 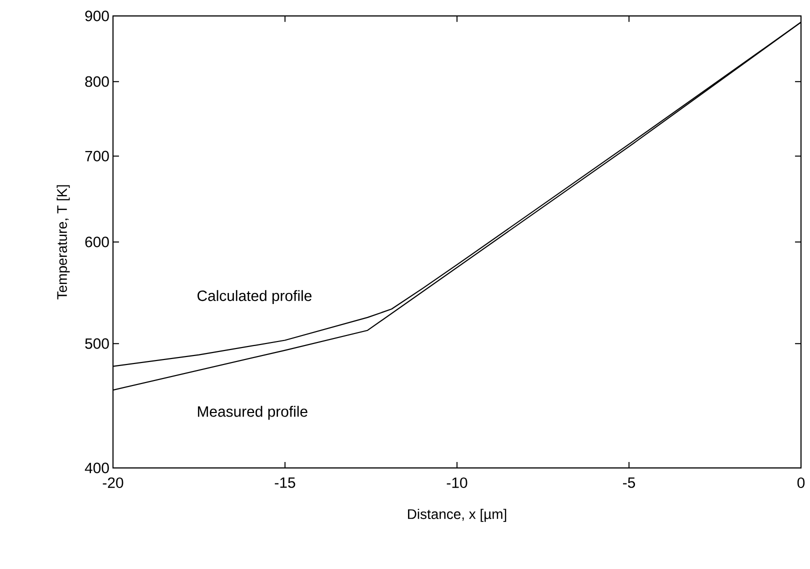 What do you see at coordinates (457, 515) in the screenshot?
I see `x-axis-title: Distance, x [µm]` at bounding box center [457, 515].